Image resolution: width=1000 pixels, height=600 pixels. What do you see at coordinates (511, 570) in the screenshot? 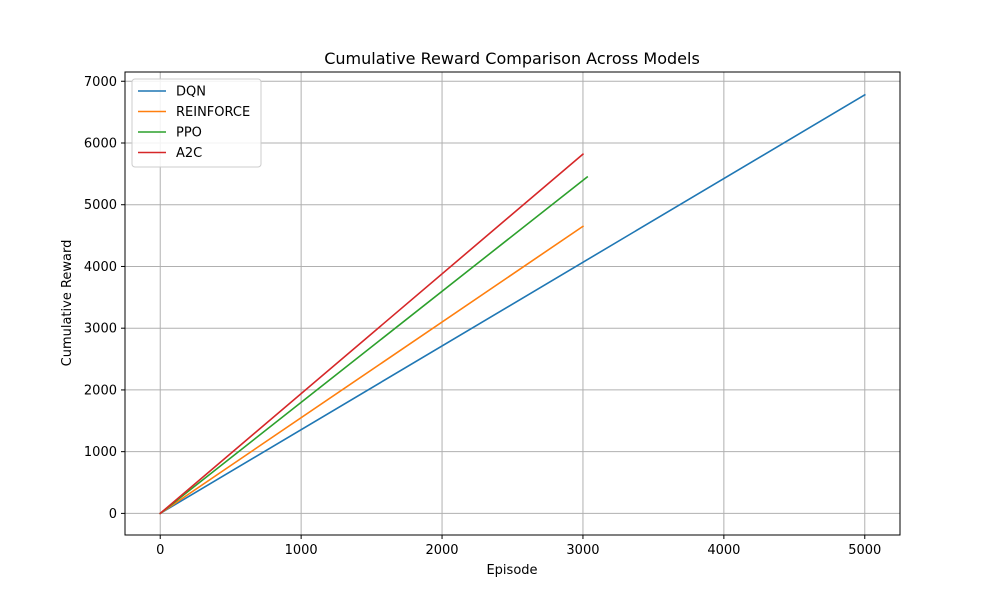
I see `x-axis-label: Episode` at bounding box center [511, 570].